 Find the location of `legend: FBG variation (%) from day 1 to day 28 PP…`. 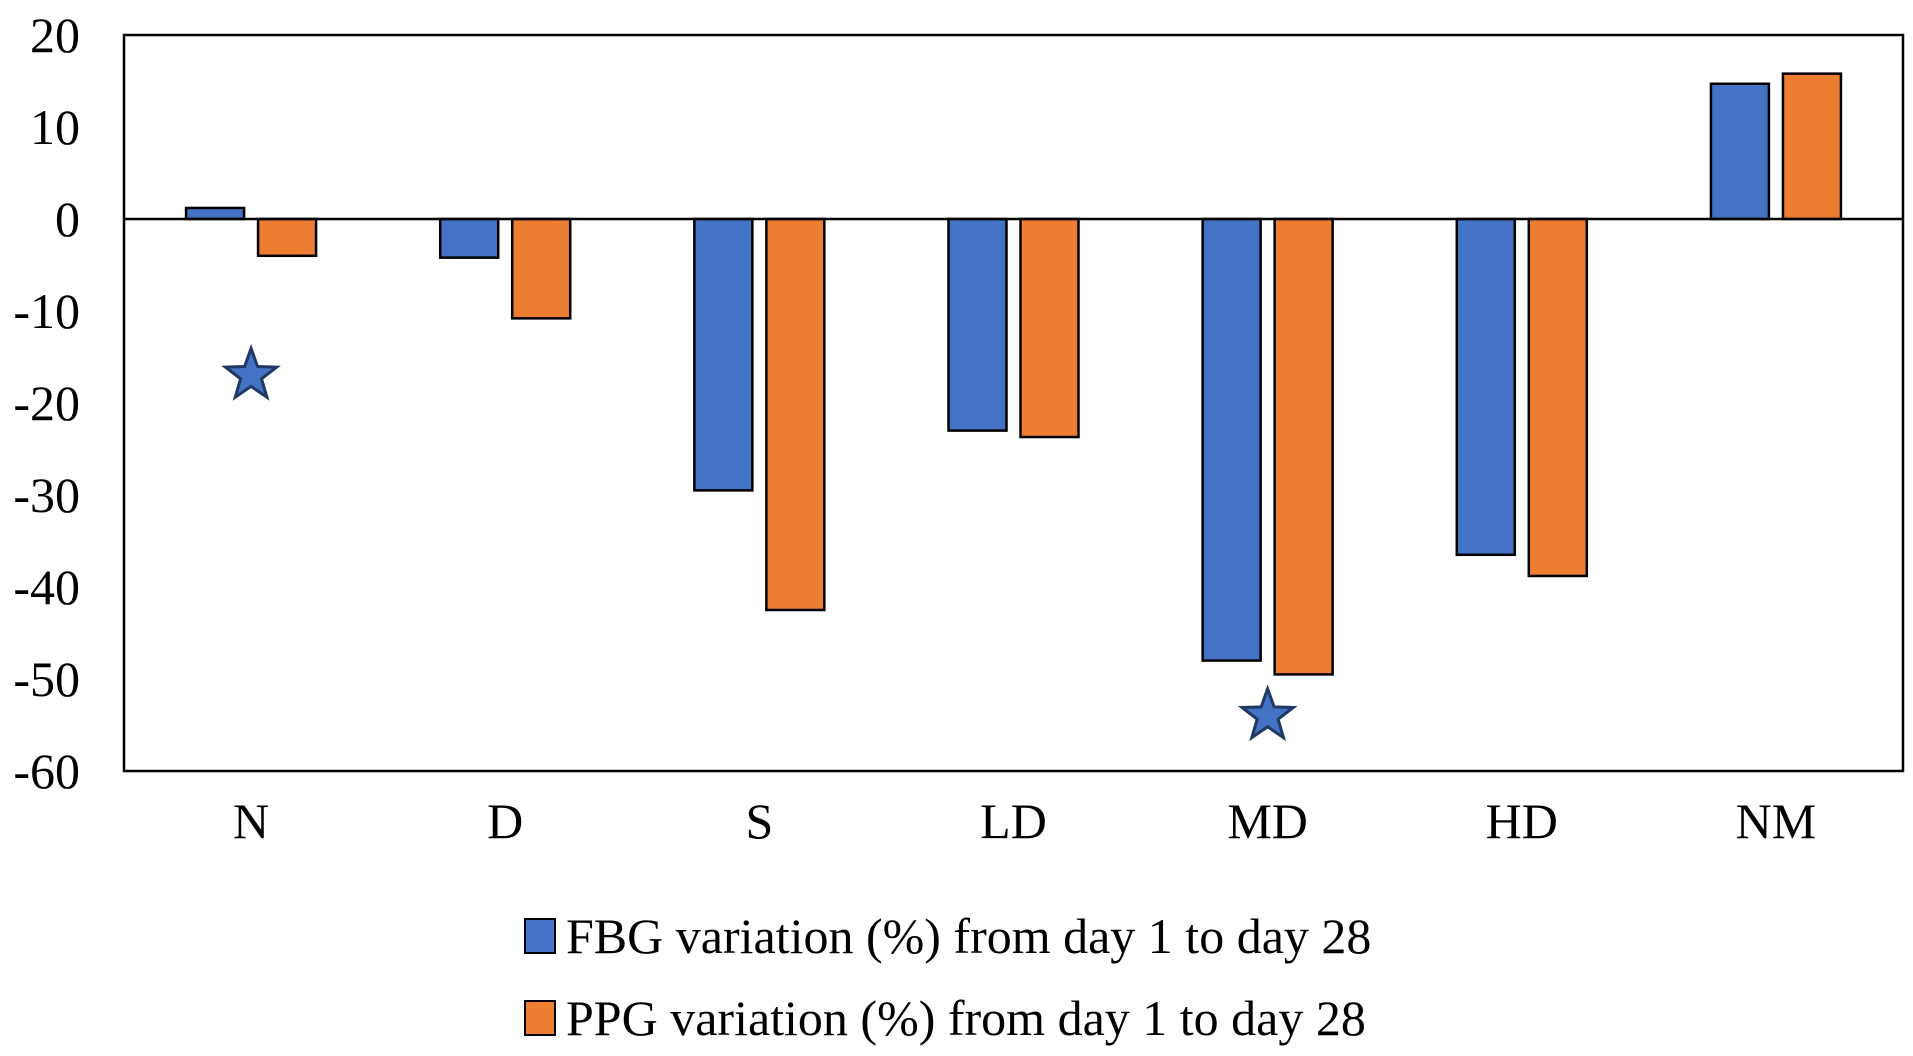

legend: FBG variation (%) from day 1 to day 28 PP… is located at coordinates (947, 977).